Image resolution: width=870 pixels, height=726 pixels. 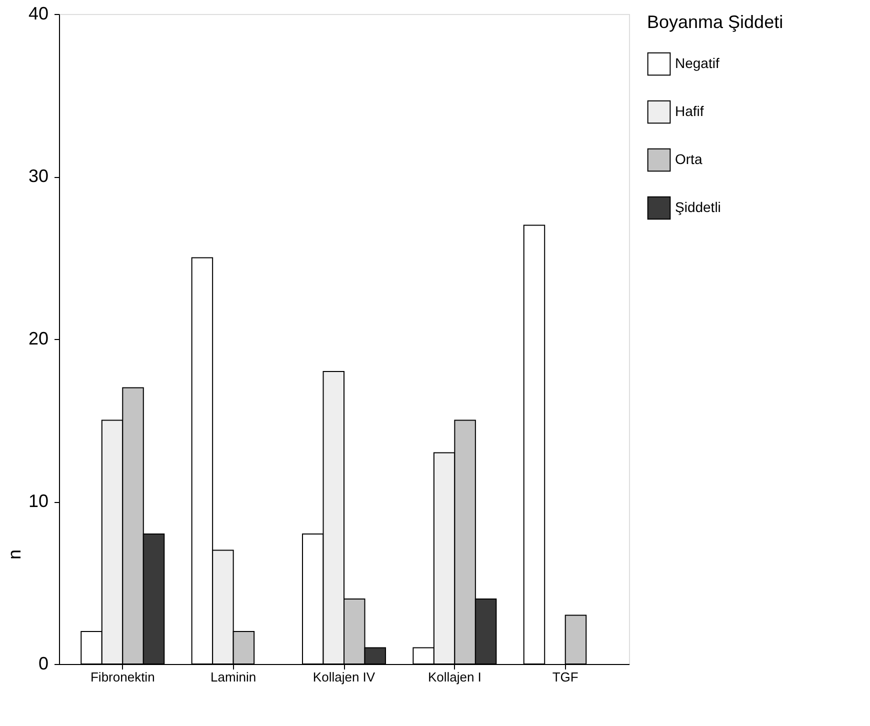 I want to click on y-tick-label: 40, so click(x=38, y=14).